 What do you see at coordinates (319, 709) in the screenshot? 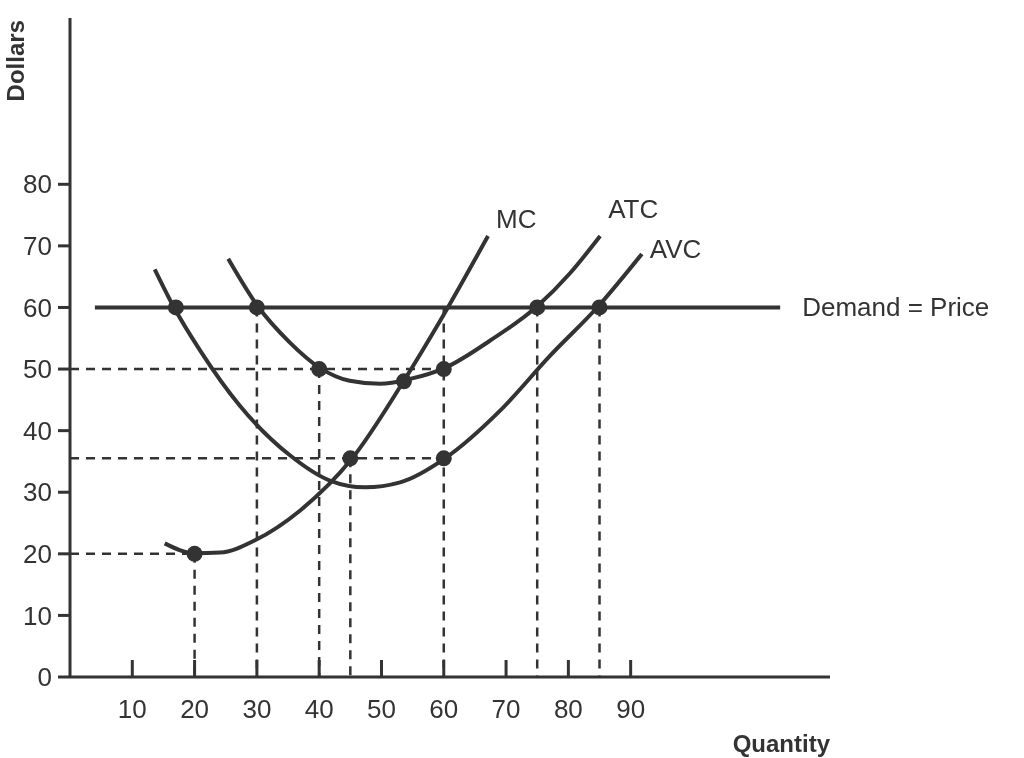
I see `x-tick-label: 40` at bounding box center [319, 709].